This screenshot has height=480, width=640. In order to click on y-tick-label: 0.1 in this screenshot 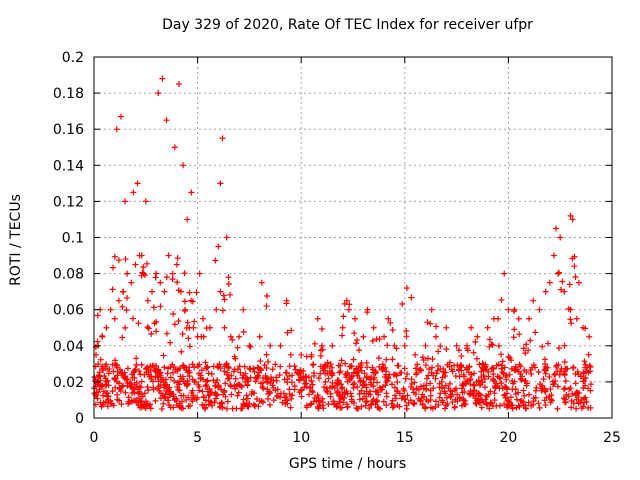, I will do `click(73, 239)`.